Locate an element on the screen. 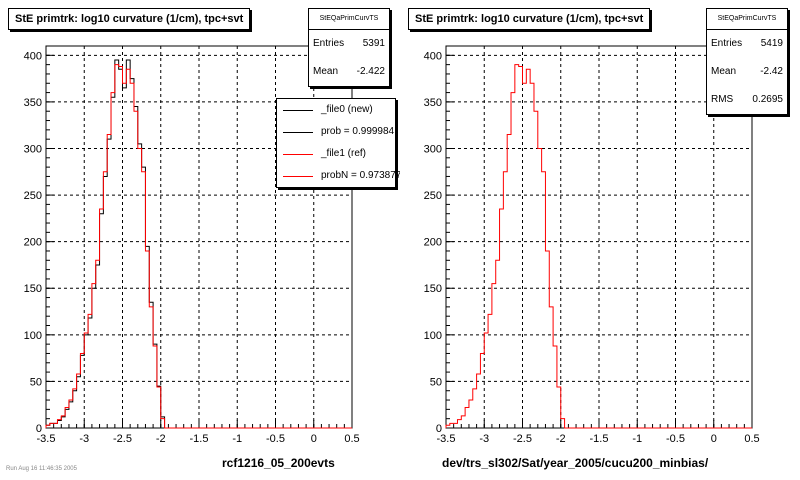  left-stats-title: StEQaPrimCurvTS is located at coordinates (349, 19).